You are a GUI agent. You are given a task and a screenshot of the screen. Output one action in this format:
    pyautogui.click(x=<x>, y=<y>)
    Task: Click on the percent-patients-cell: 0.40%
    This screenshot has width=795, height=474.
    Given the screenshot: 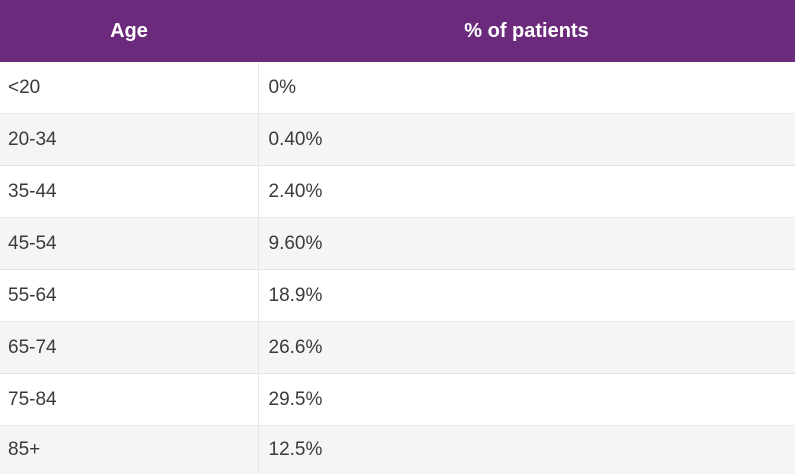 What is the action you would take?
    pyautogui.click(x=526, y=139)
    